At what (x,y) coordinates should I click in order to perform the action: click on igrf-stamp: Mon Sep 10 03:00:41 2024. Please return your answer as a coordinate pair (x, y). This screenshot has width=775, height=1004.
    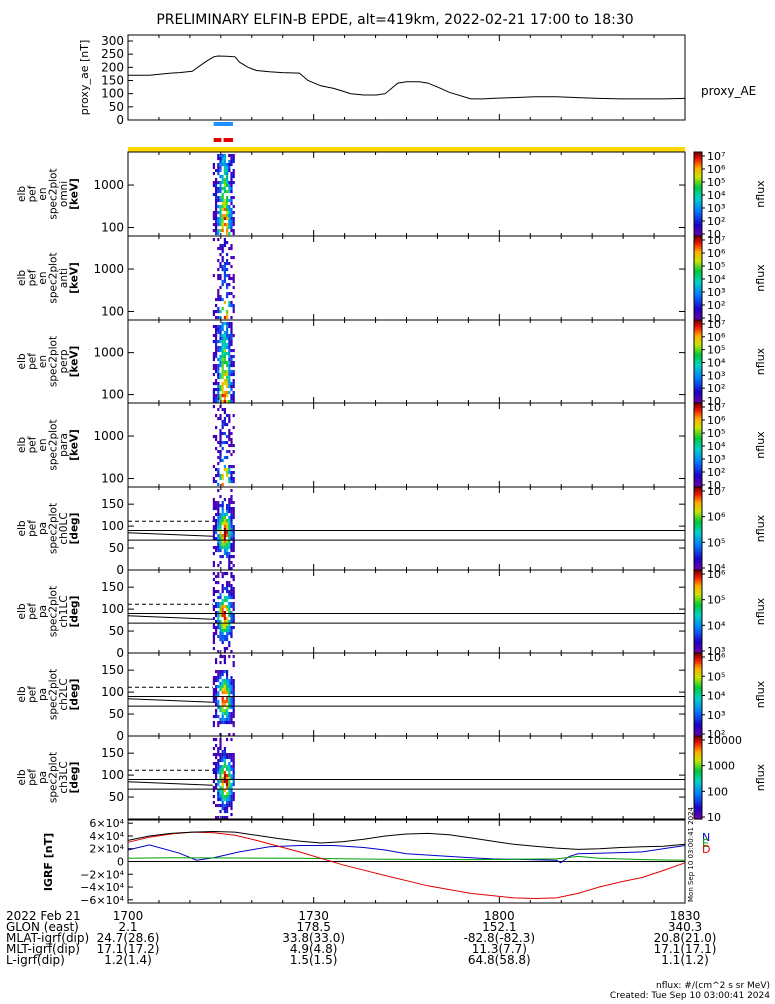
    Looking at the image, I should click on (691, 854).